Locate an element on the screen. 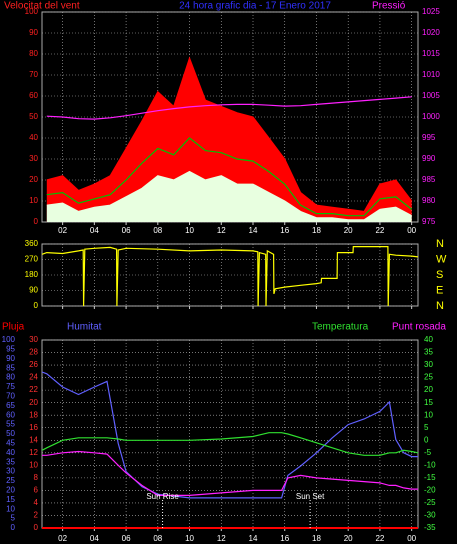 This screenshot has height=544, width=457. y2-tick-label: S is located at coordinates (439, 275).